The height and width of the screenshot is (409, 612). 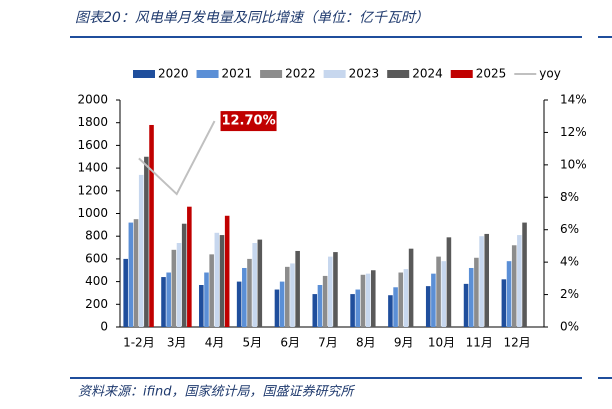 What do you see at coordinates (92, 168) in the screenshot?
I see `y-tick-label: 1400` at bounding box center [92, 168].